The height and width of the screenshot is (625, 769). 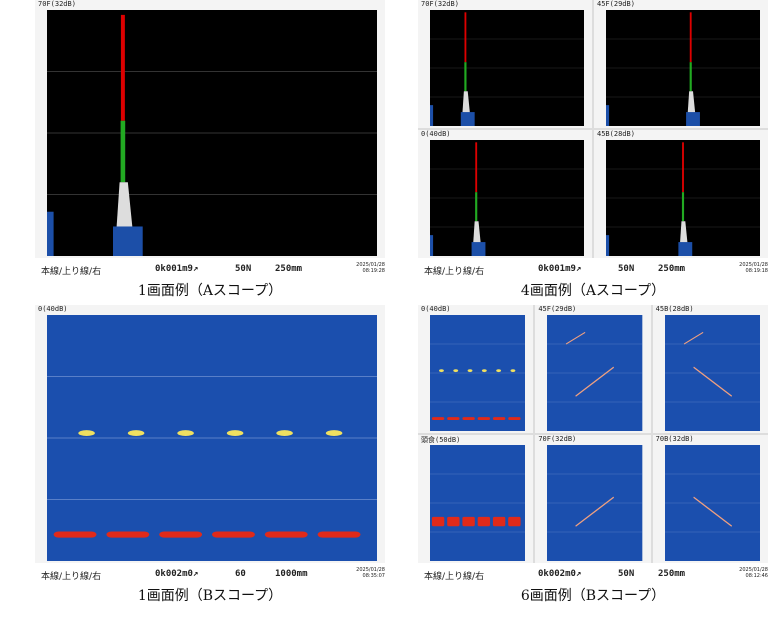 What do you see at coordinates (373, 271) in the screenshot?
I see `status-time: 08:19:28` at bounding box center [373, 271].